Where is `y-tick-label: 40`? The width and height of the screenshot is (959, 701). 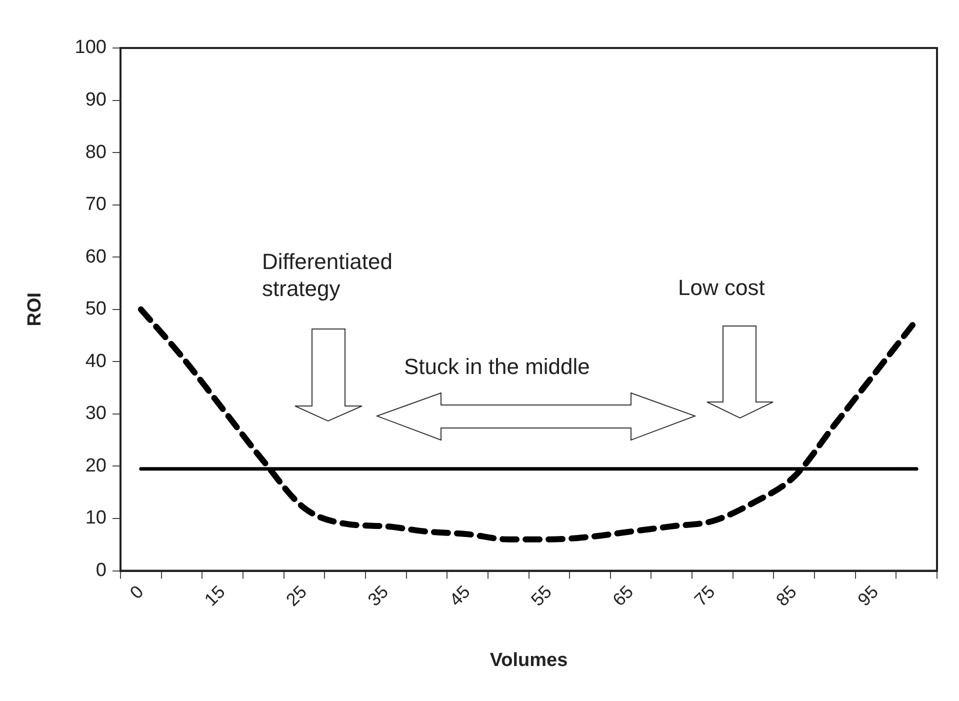 y-tick-label: 40 is located at coordinates (95, 361).